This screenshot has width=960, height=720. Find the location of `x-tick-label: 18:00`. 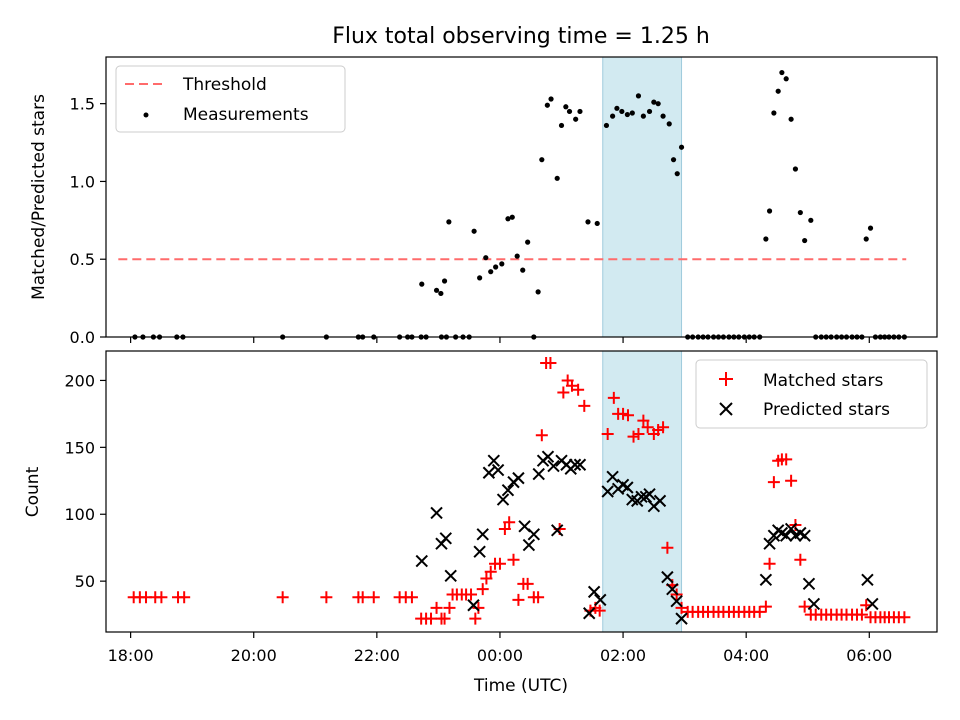

x-tick-label: 18:00 is located at coordinates (131, 655).